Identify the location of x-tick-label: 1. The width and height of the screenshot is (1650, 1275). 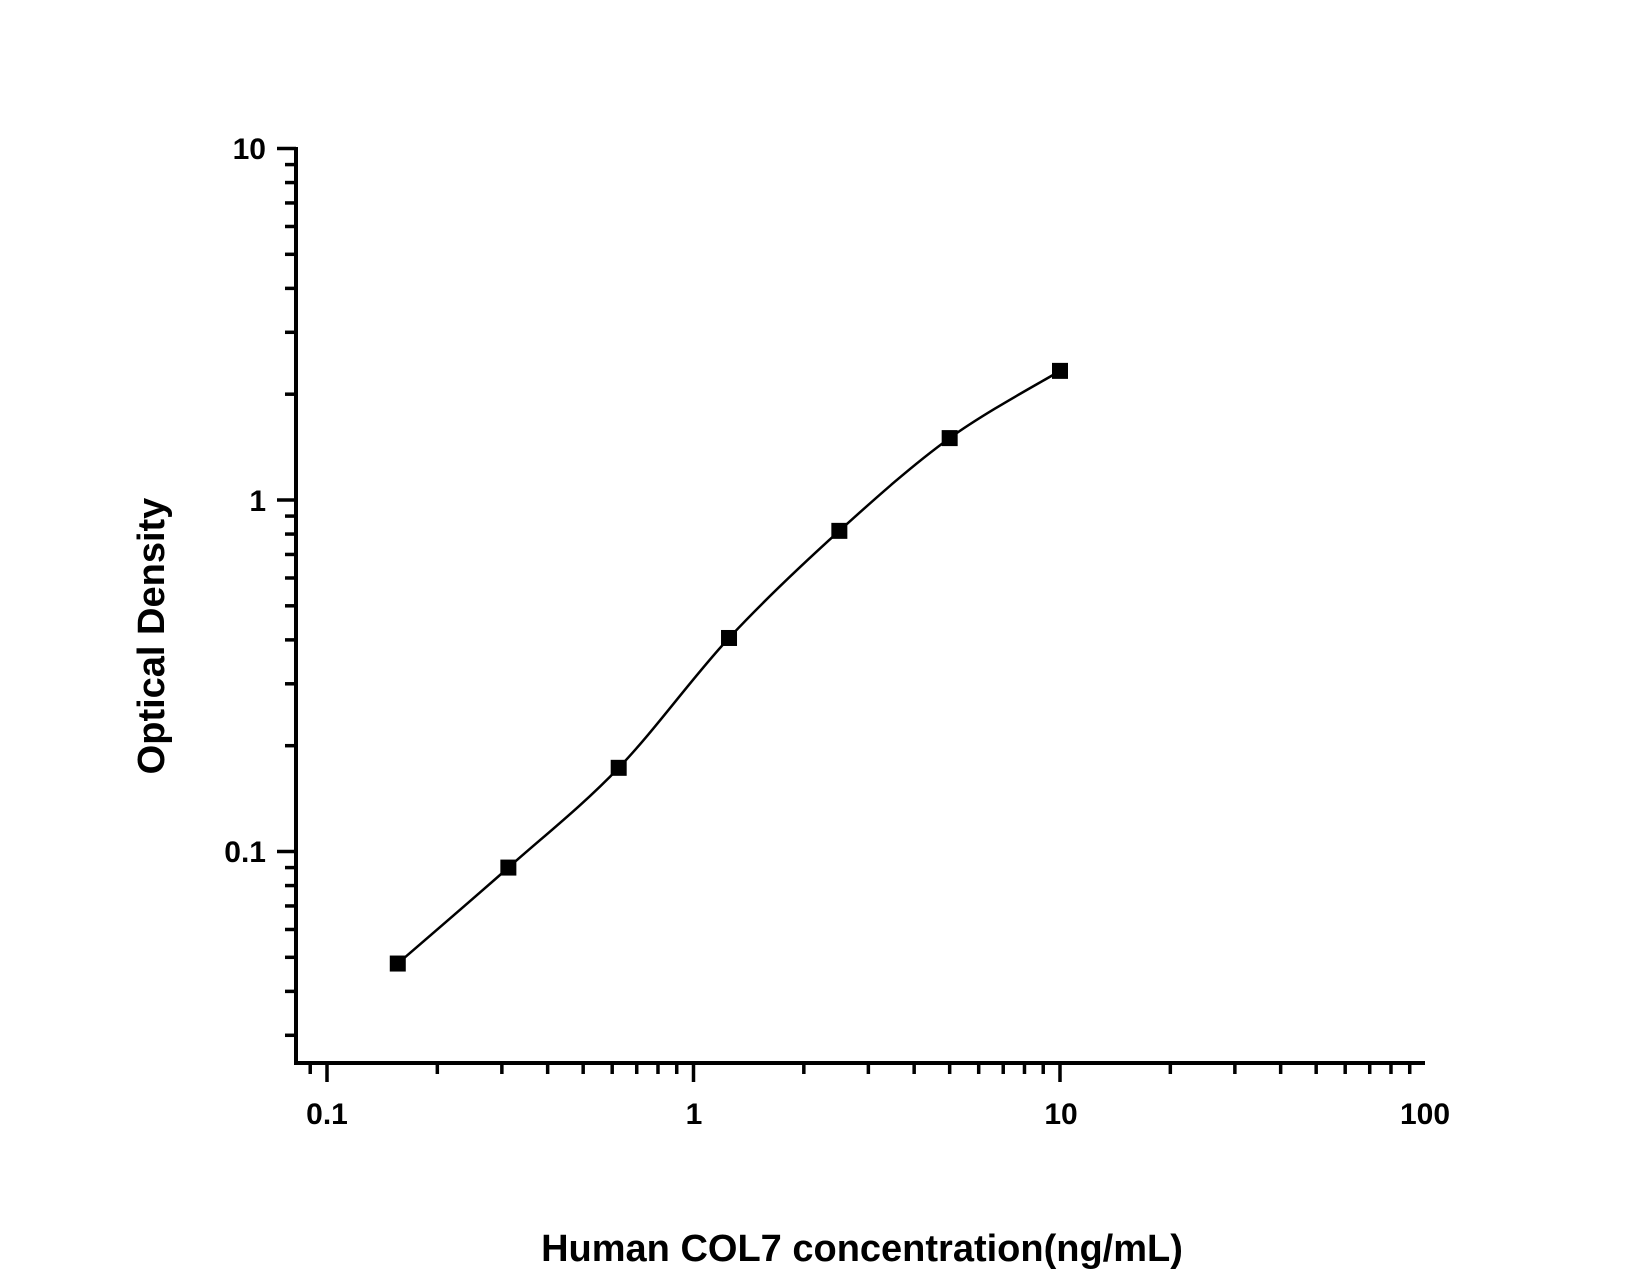
(694, 1114).